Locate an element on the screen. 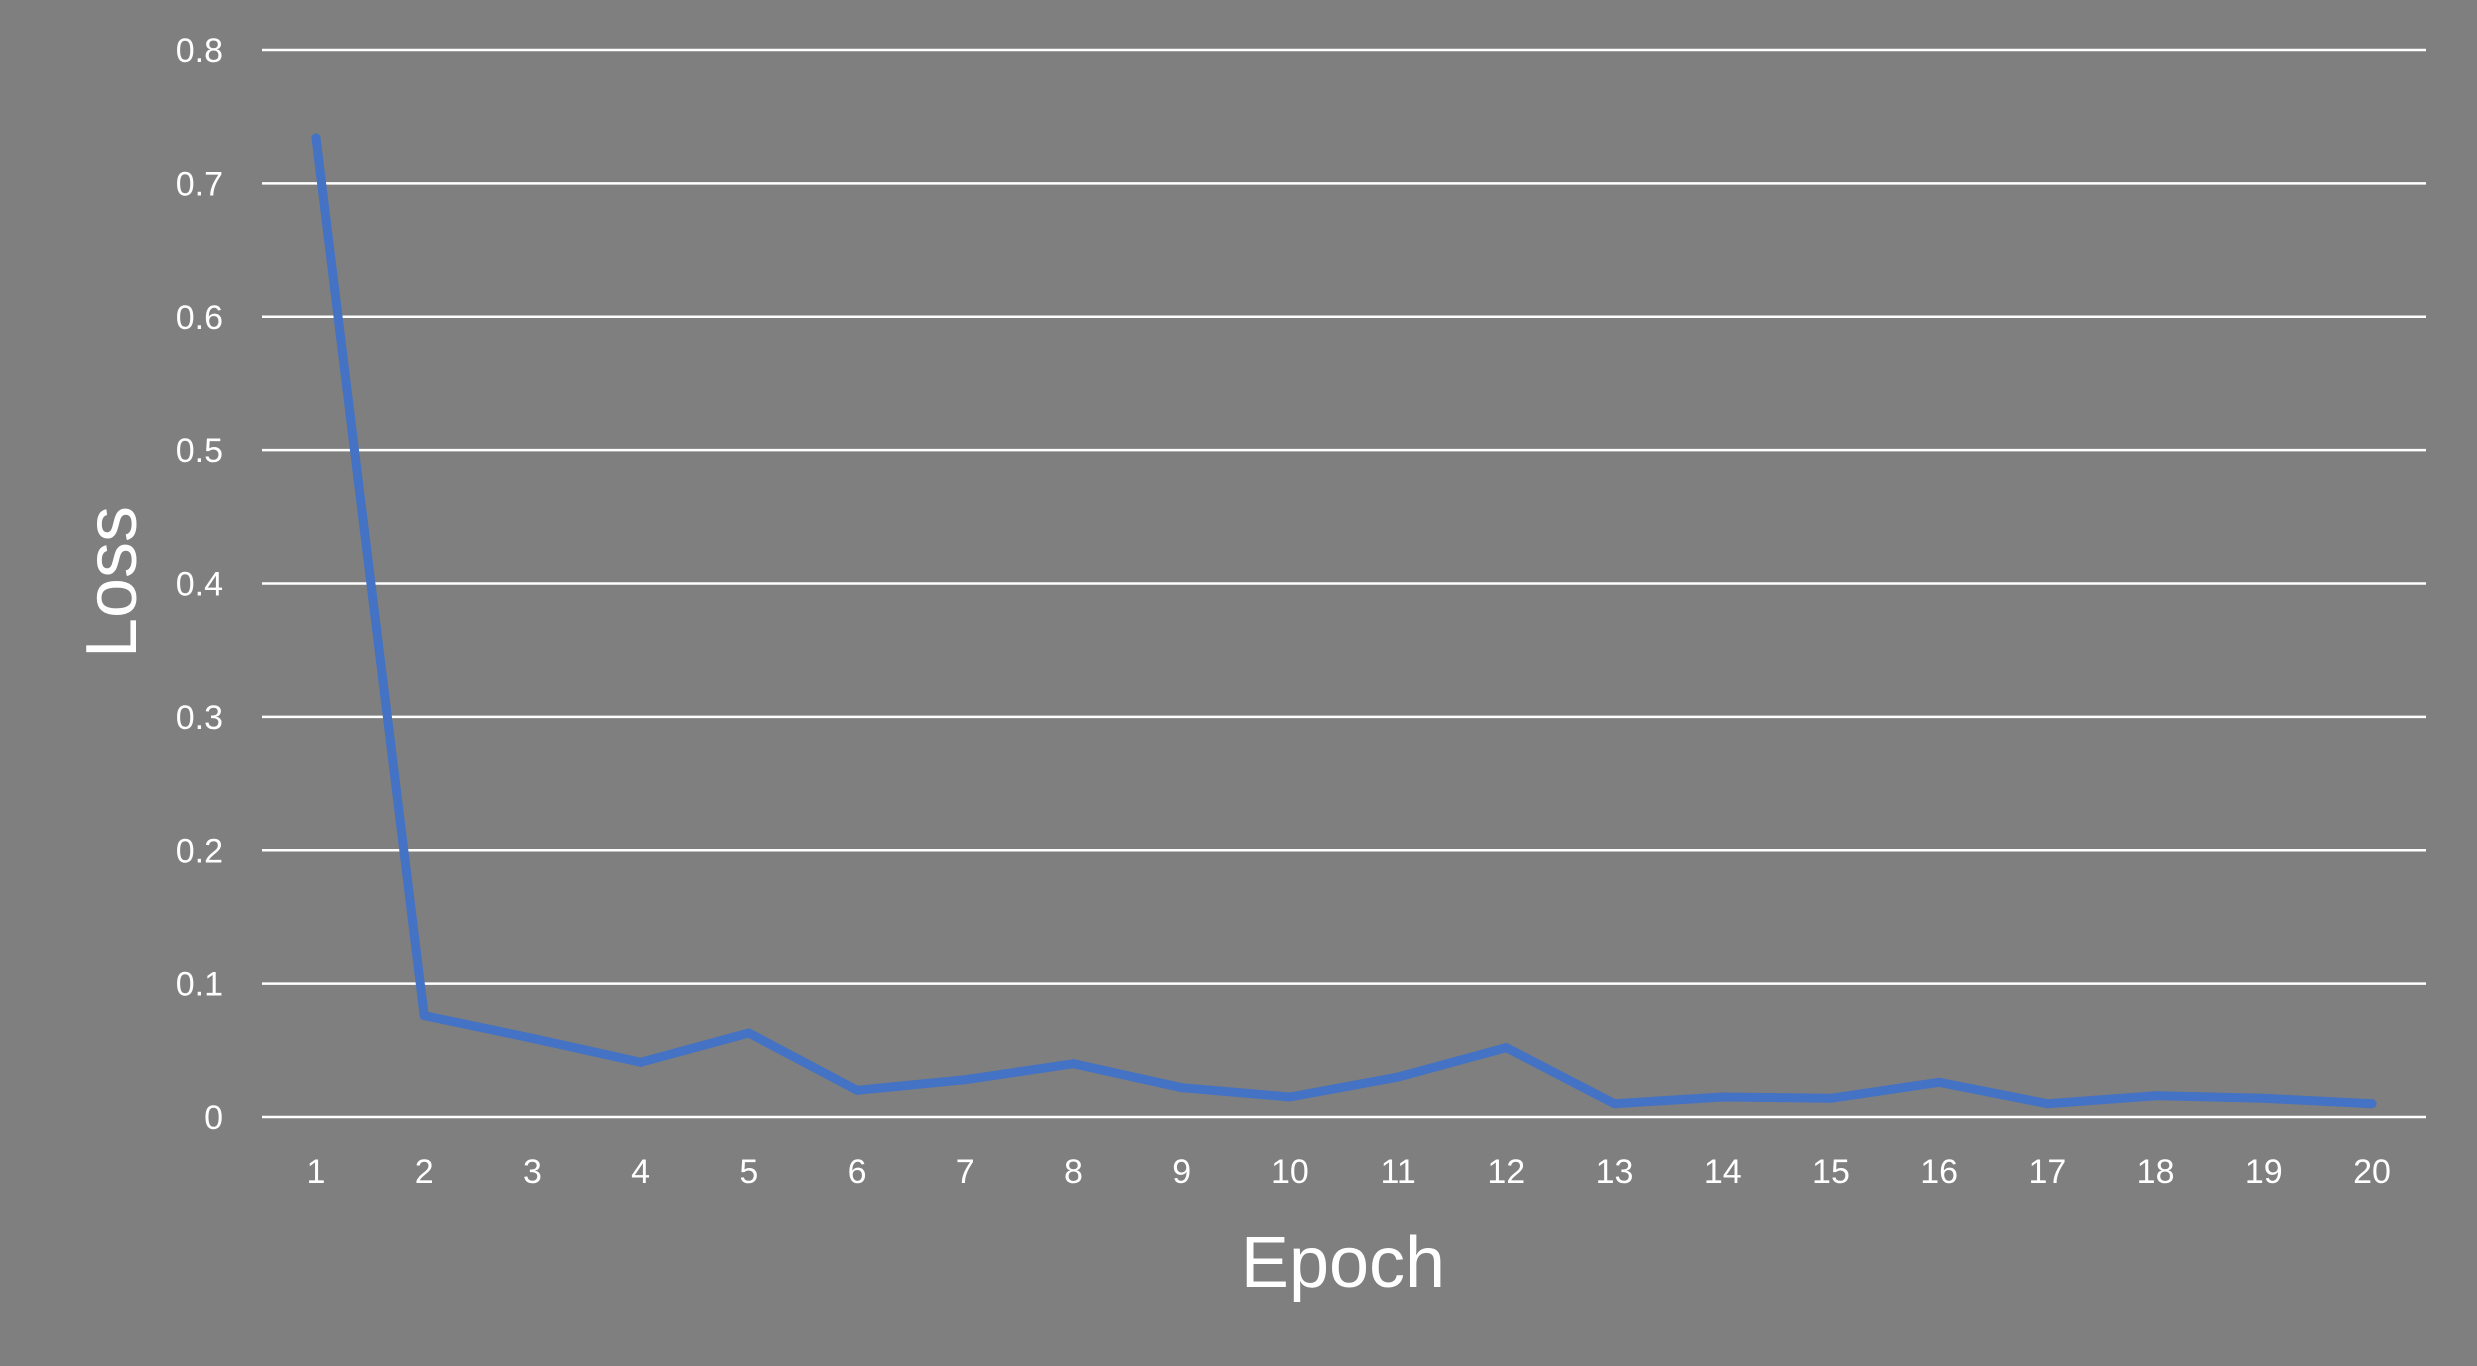 The image size is (2477, 1366). y-tick-label: 0.2 is located at coordinates (199, 851).